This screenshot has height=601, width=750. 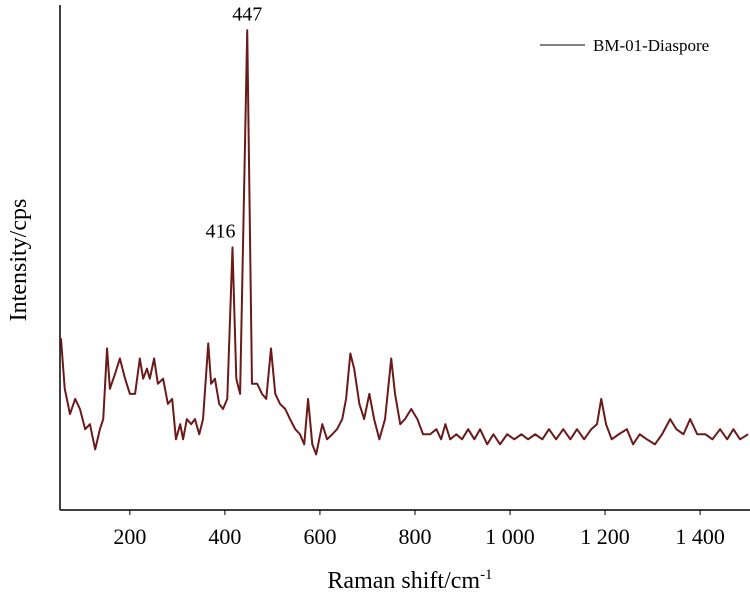 What do you see at coordinates (486, 575) in the screenshot?
I see `x-axis-label-superscript: -1` at bounding box center [486, 575].